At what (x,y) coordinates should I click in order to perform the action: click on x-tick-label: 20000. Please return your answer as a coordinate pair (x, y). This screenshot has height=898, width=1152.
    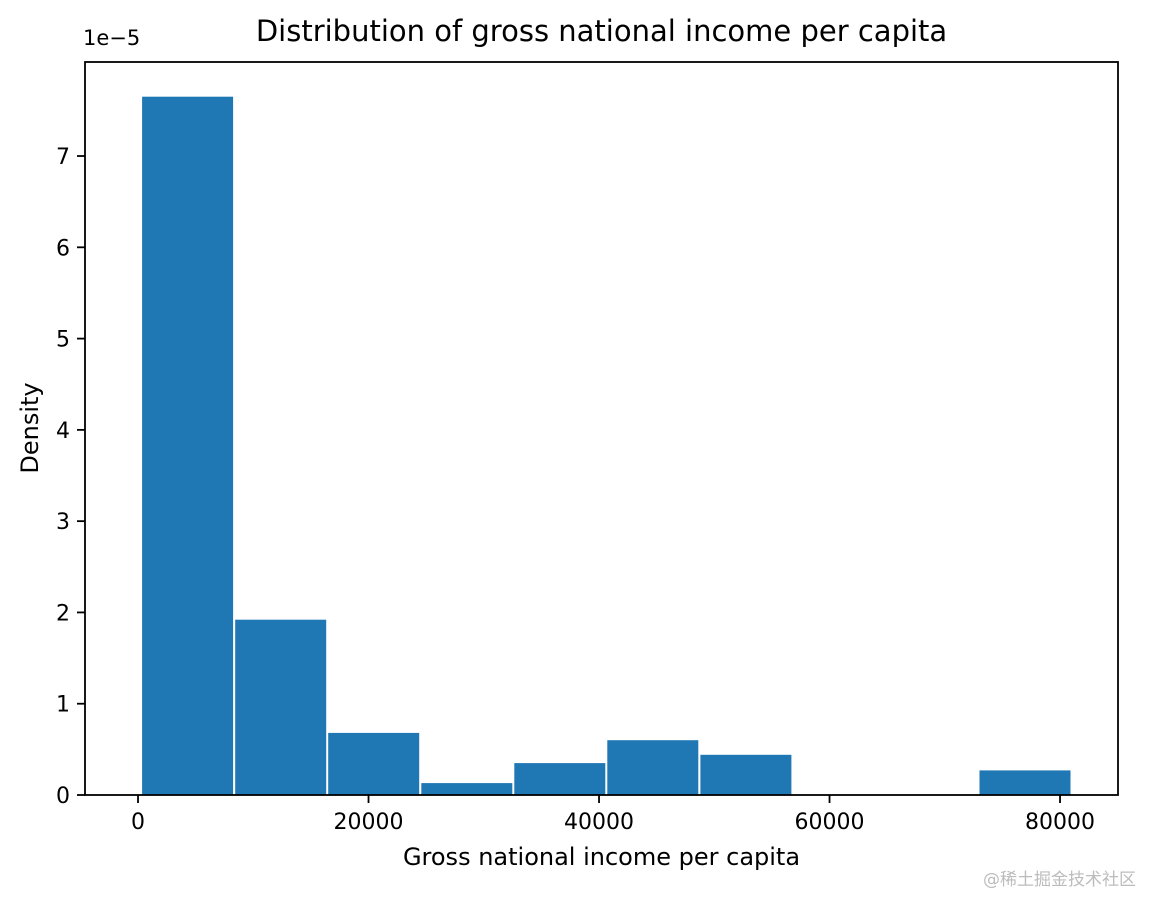
    Looking at the image, I should click on (369, 822).